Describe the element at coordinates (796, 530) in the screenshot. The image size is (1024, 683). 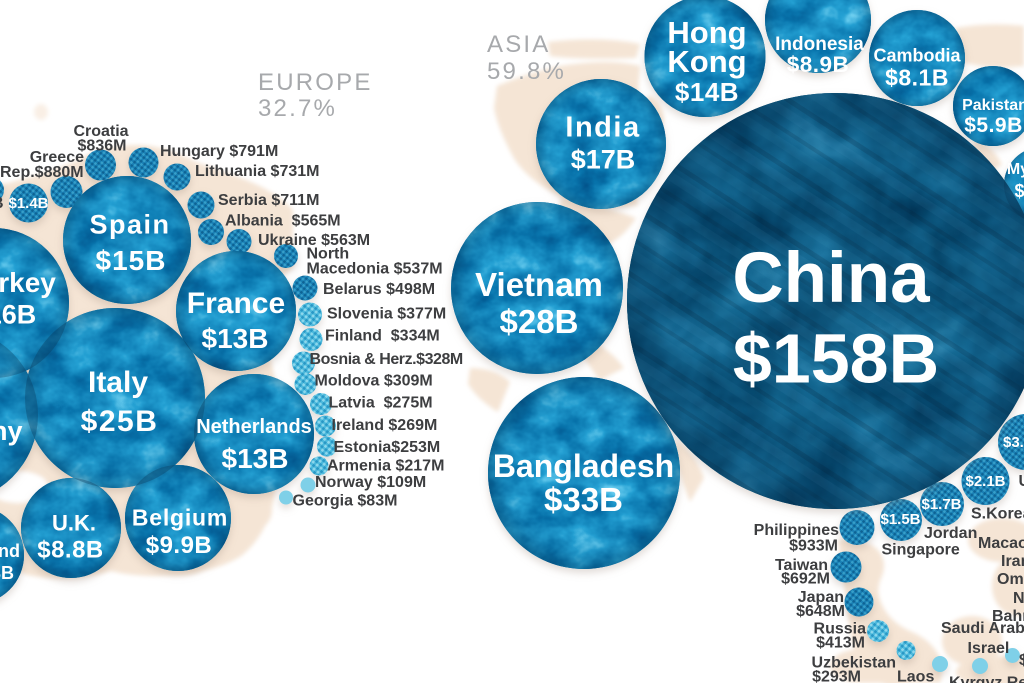
I see `svg-text: Philippines` at that location.